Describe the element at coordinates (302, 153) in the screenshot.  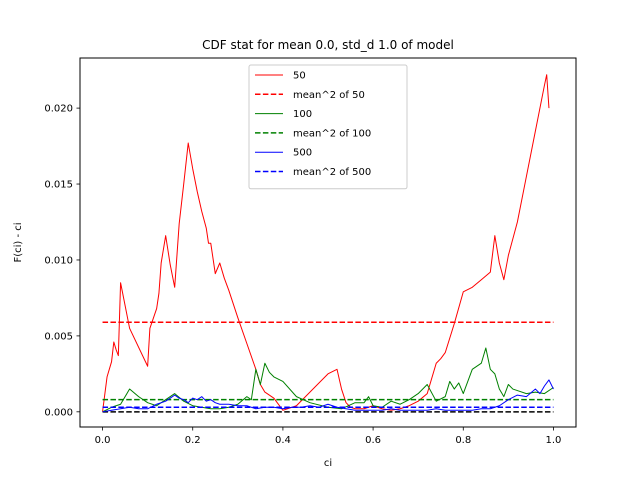
I see `legend-label: 500` at that location.